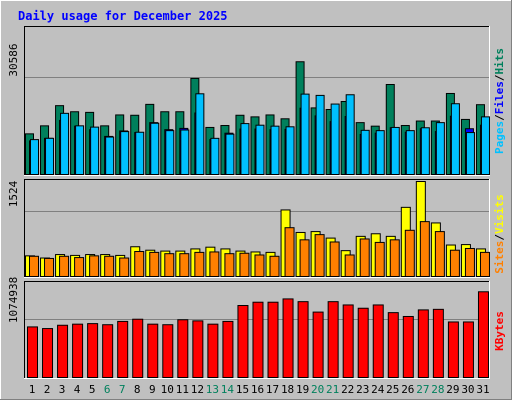  What do you see at coordinates (242, 389) in the screenshot?
I see `day-label-15: 15` at bounding box center [242, 389].